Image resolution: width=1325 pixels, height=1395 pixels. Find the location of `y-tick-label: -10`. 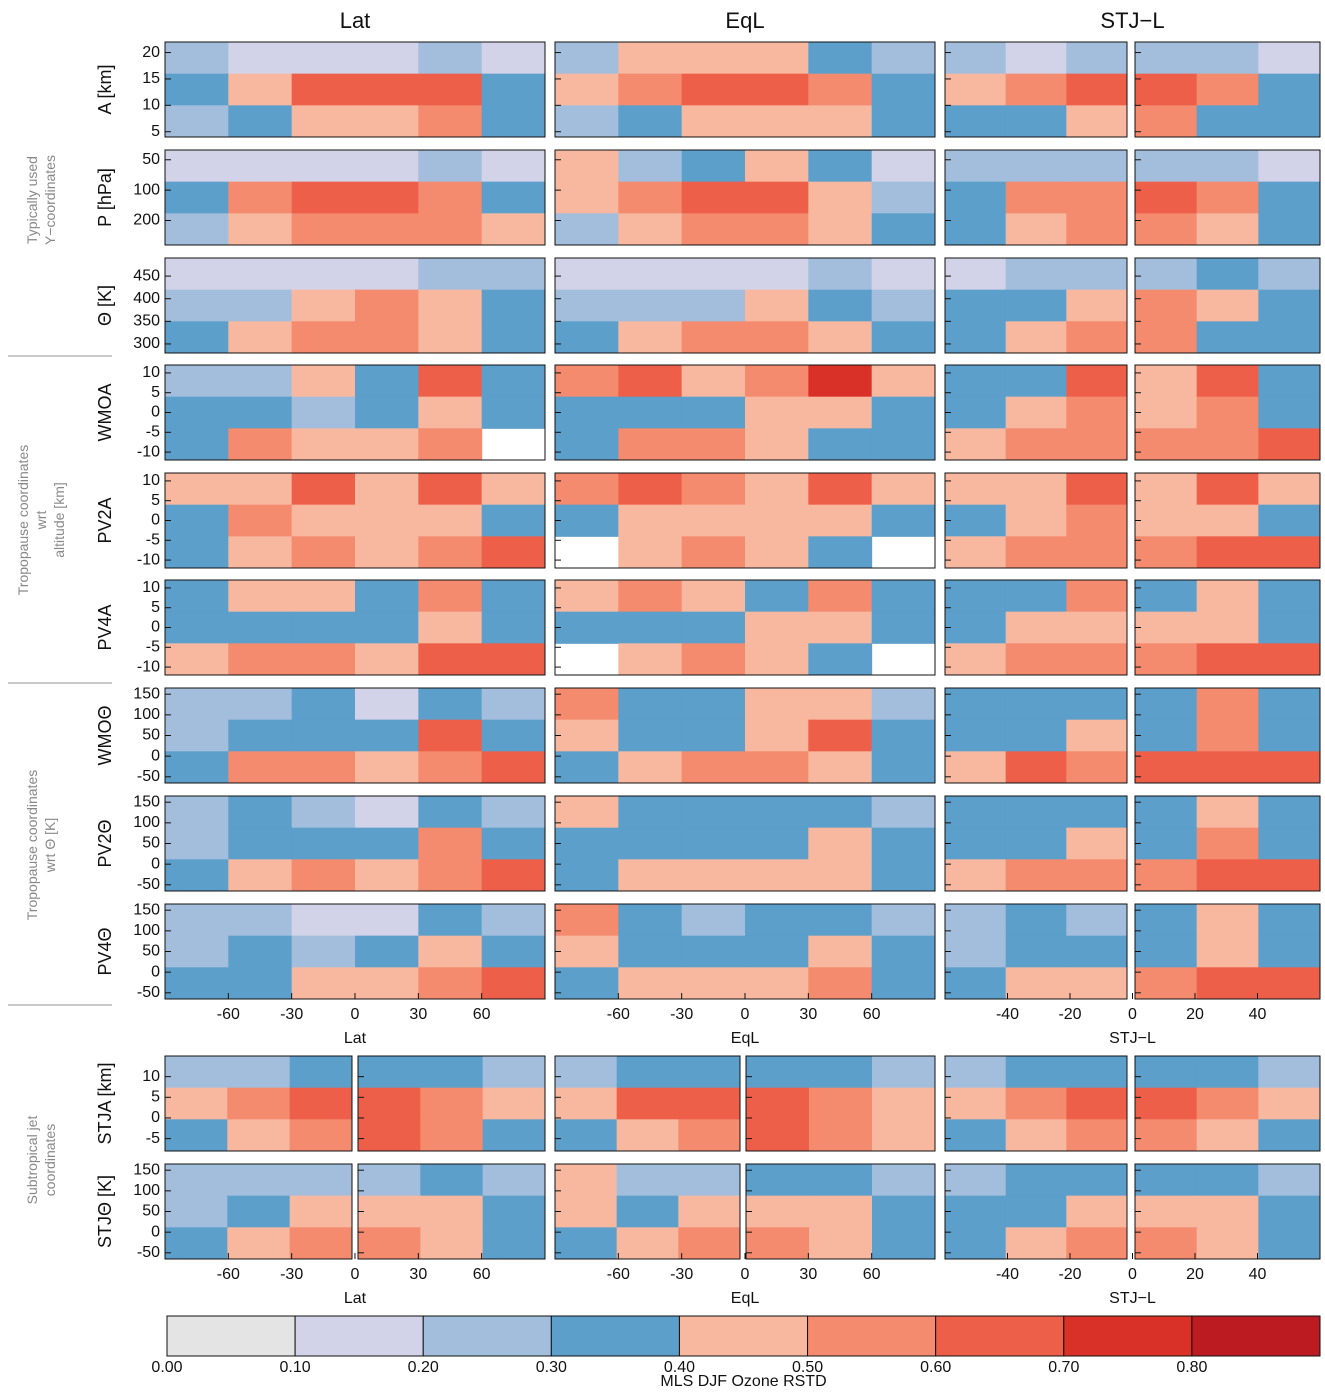

y-tick-label: -10 is located at coordinates (148, 559).